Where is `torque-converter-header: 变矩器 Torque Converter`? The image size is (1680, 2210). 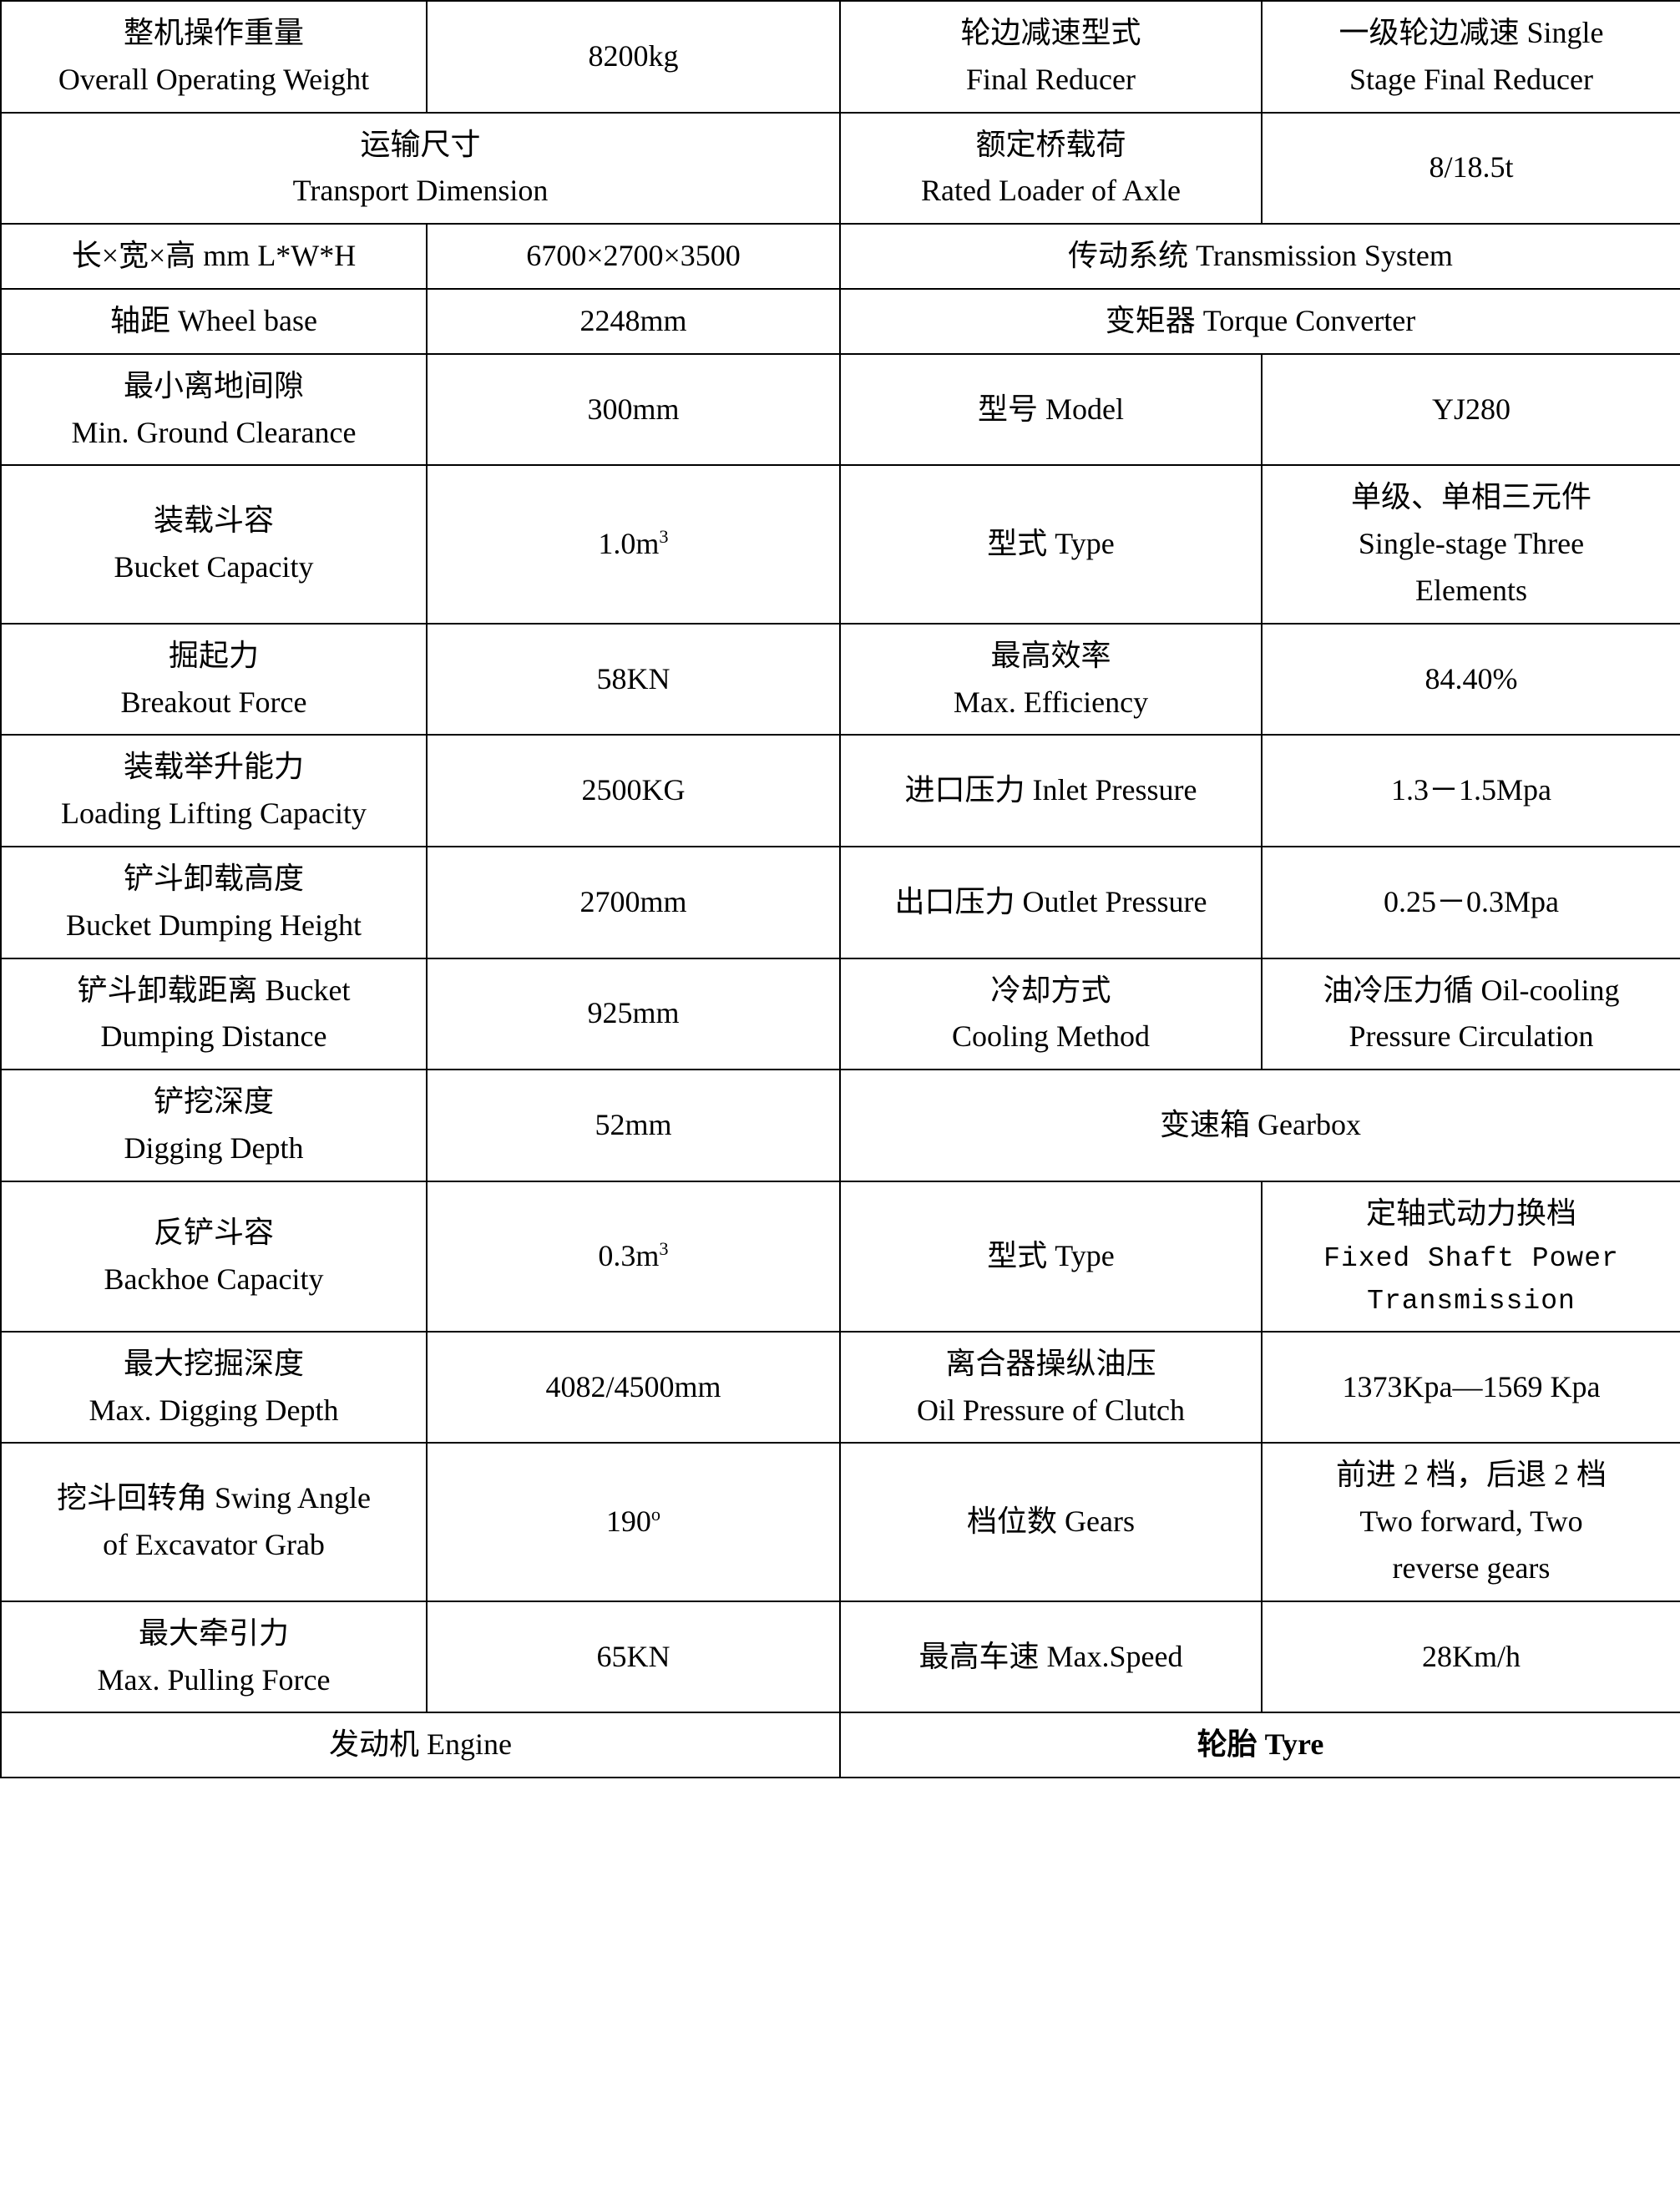 torque-converter-header: 变矩器 Torque Converter is located at coordinates (1259, 321).